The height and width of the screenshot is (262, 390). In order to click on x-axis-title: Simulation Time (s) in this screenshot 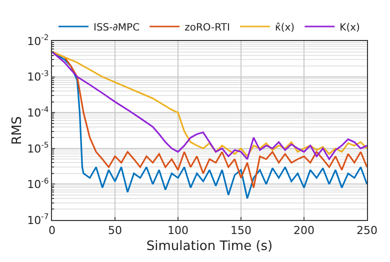, I will do `click(209, 246)`.